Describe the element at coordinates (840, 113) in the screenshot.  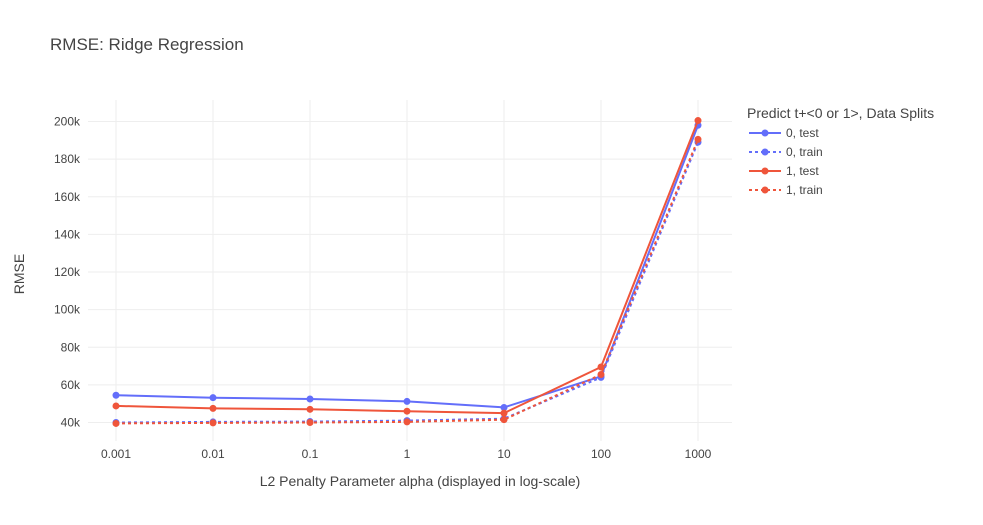
I see `legend-title: Predict t+<0 or 1>, Data Splits` at that location.